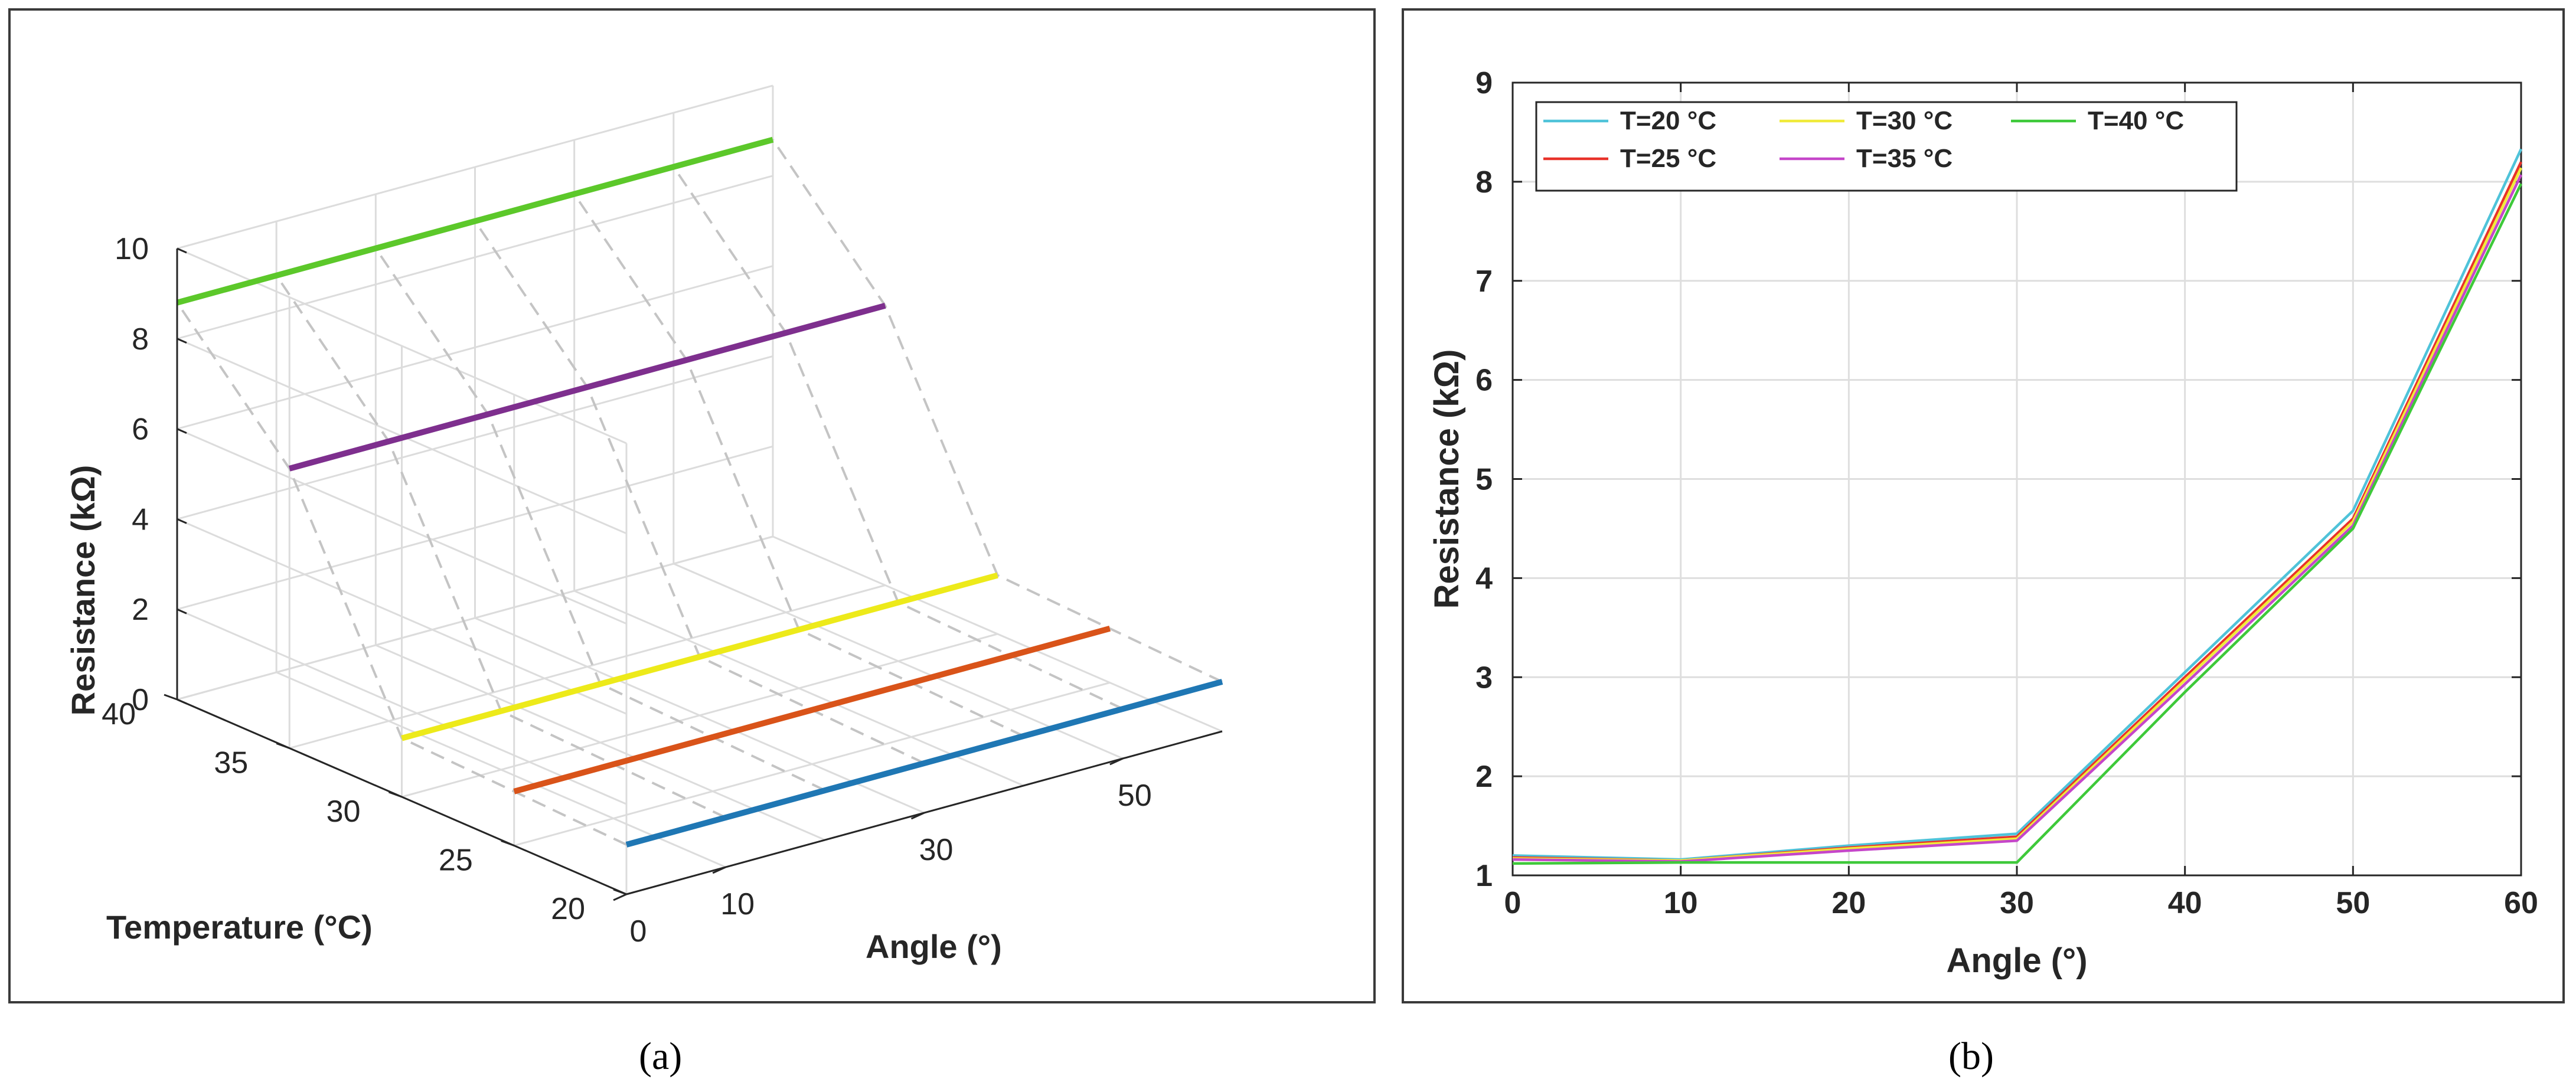 This screenshot has height=1092, width=2576. I want to click on y-tick-label: 30, so click(344, 812).